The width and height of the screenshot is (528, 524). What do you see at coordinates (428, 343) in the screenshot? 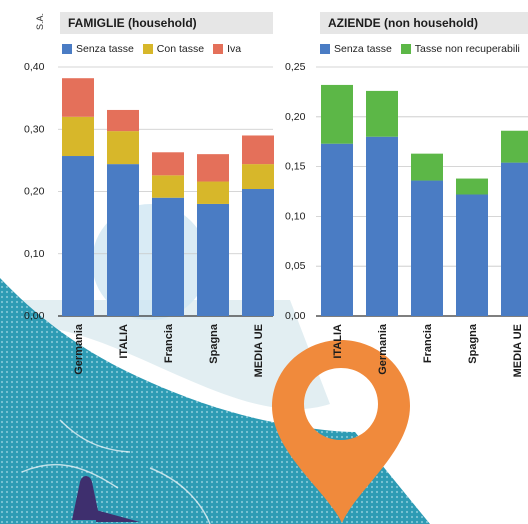
I see `x-tick-label: Francia` at bounding box center [428, 343].